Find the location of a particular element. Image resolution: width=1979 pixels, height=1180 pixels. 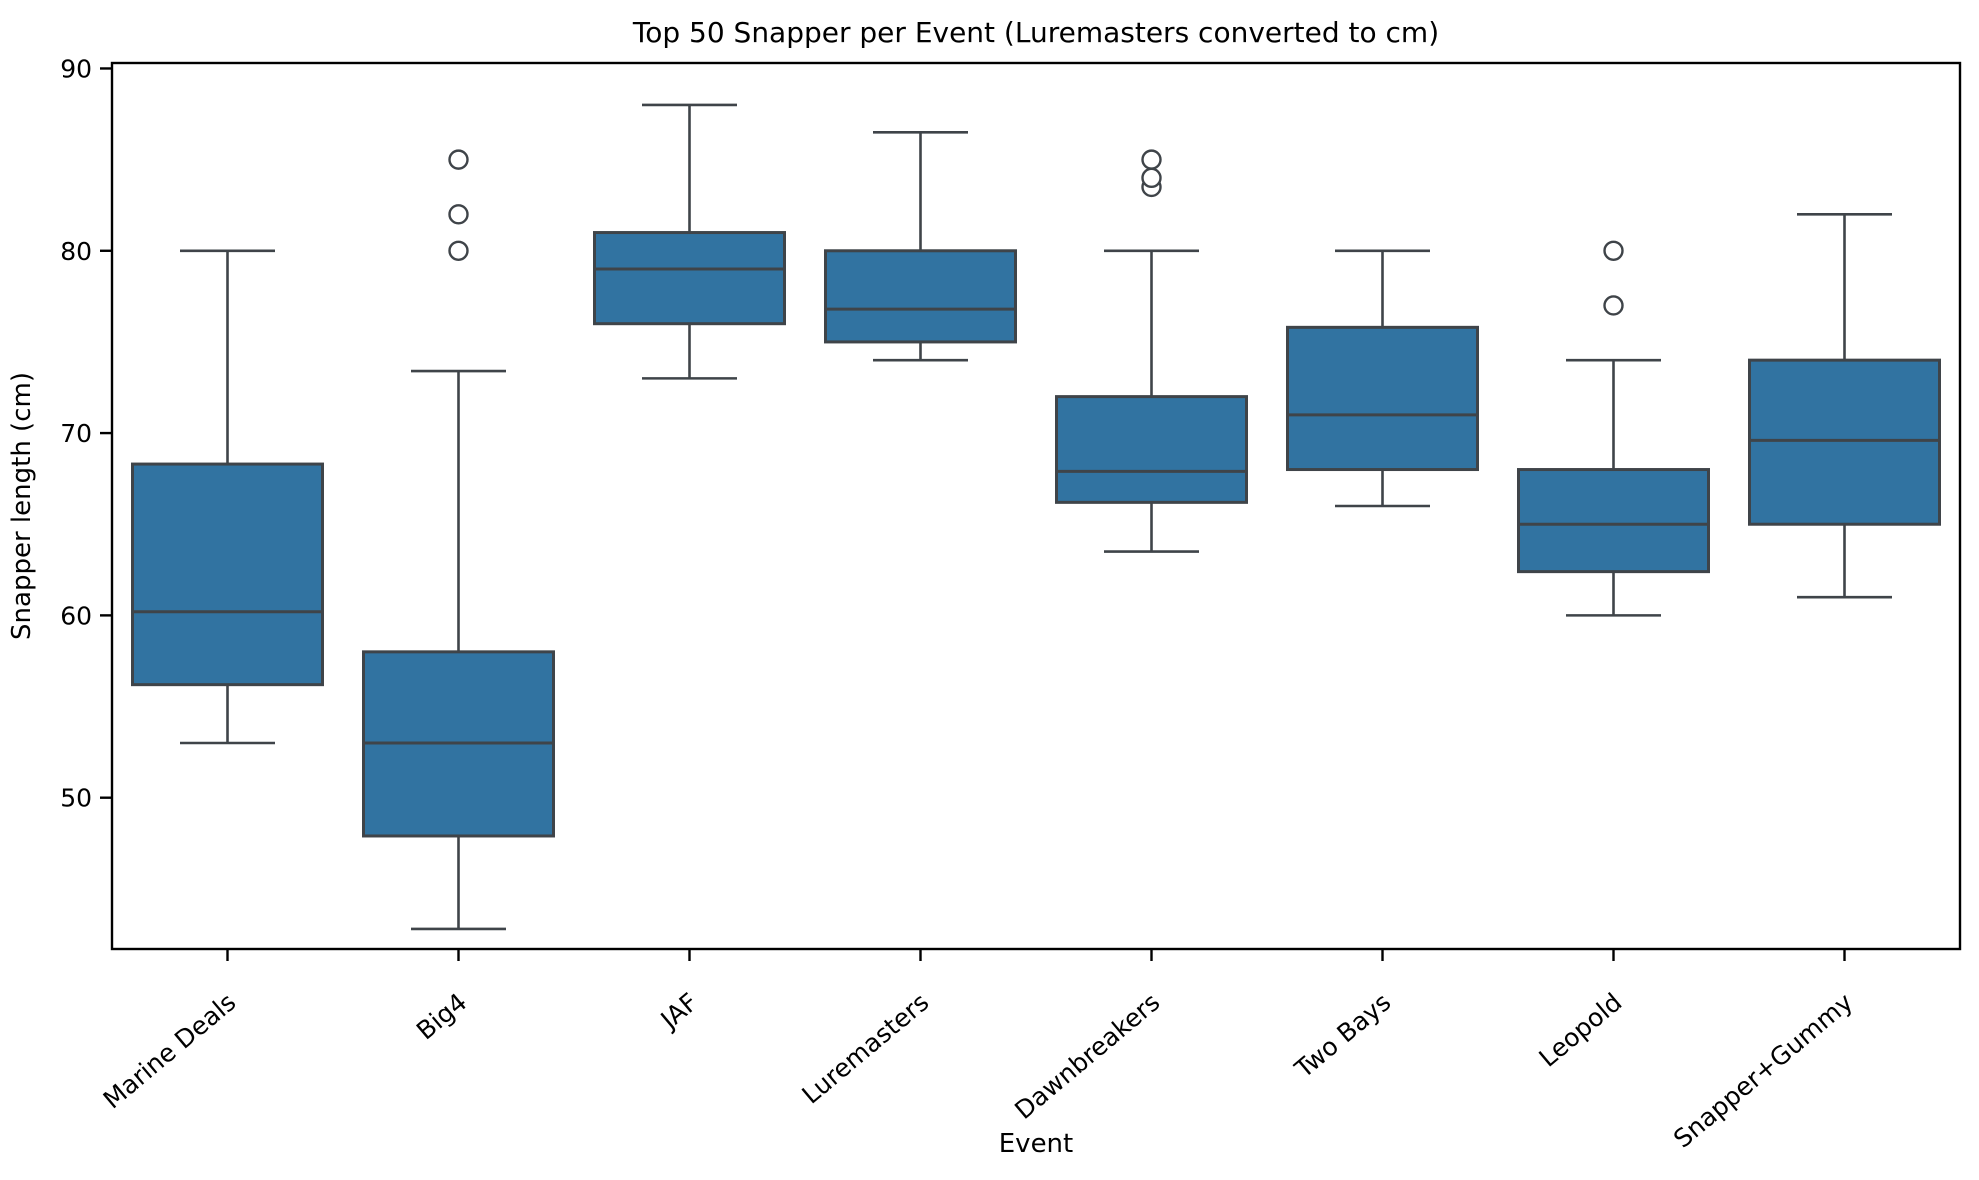

x-tick-label: Big4 is located at coordinates (441, 1016).